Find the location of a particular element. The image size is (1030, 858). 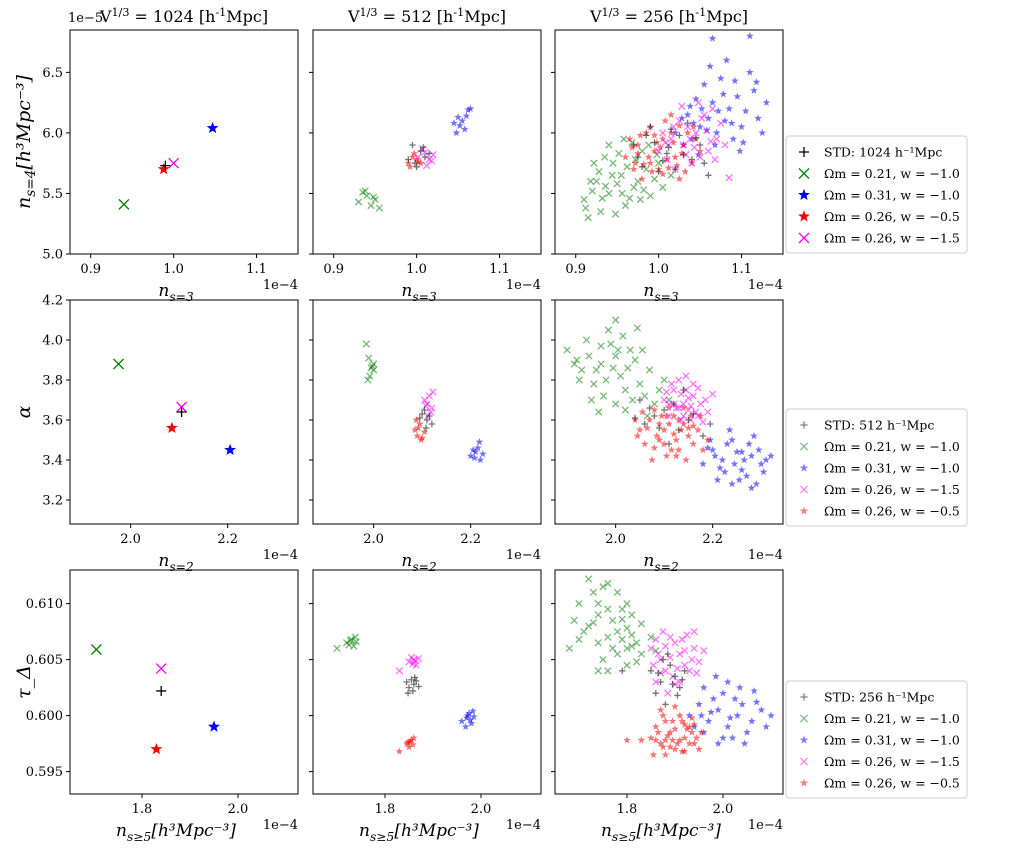

x-tick-label: 2.2 is located at coordinates (470, 539).